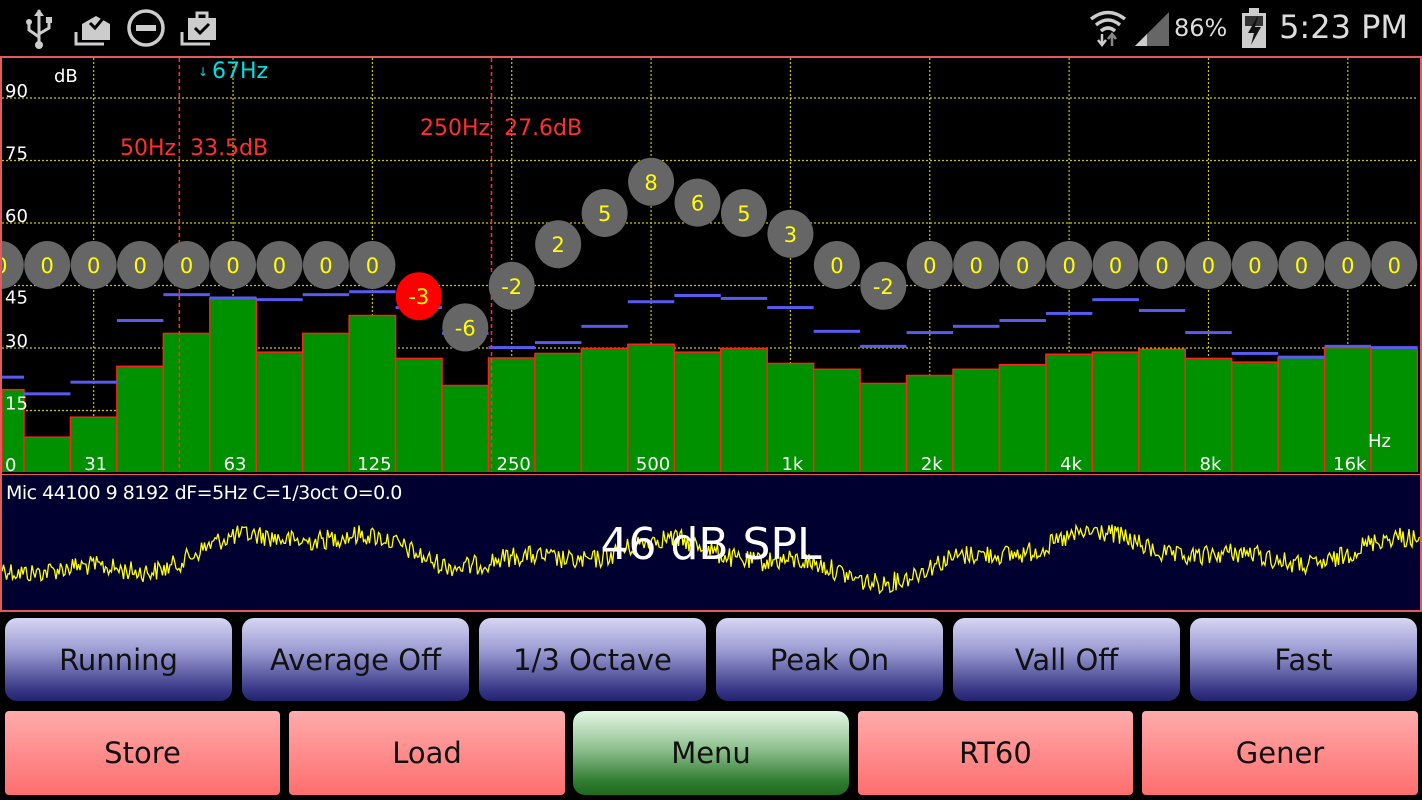  I want to click on peak-hold-line-12.5k, so click(1301, 357).